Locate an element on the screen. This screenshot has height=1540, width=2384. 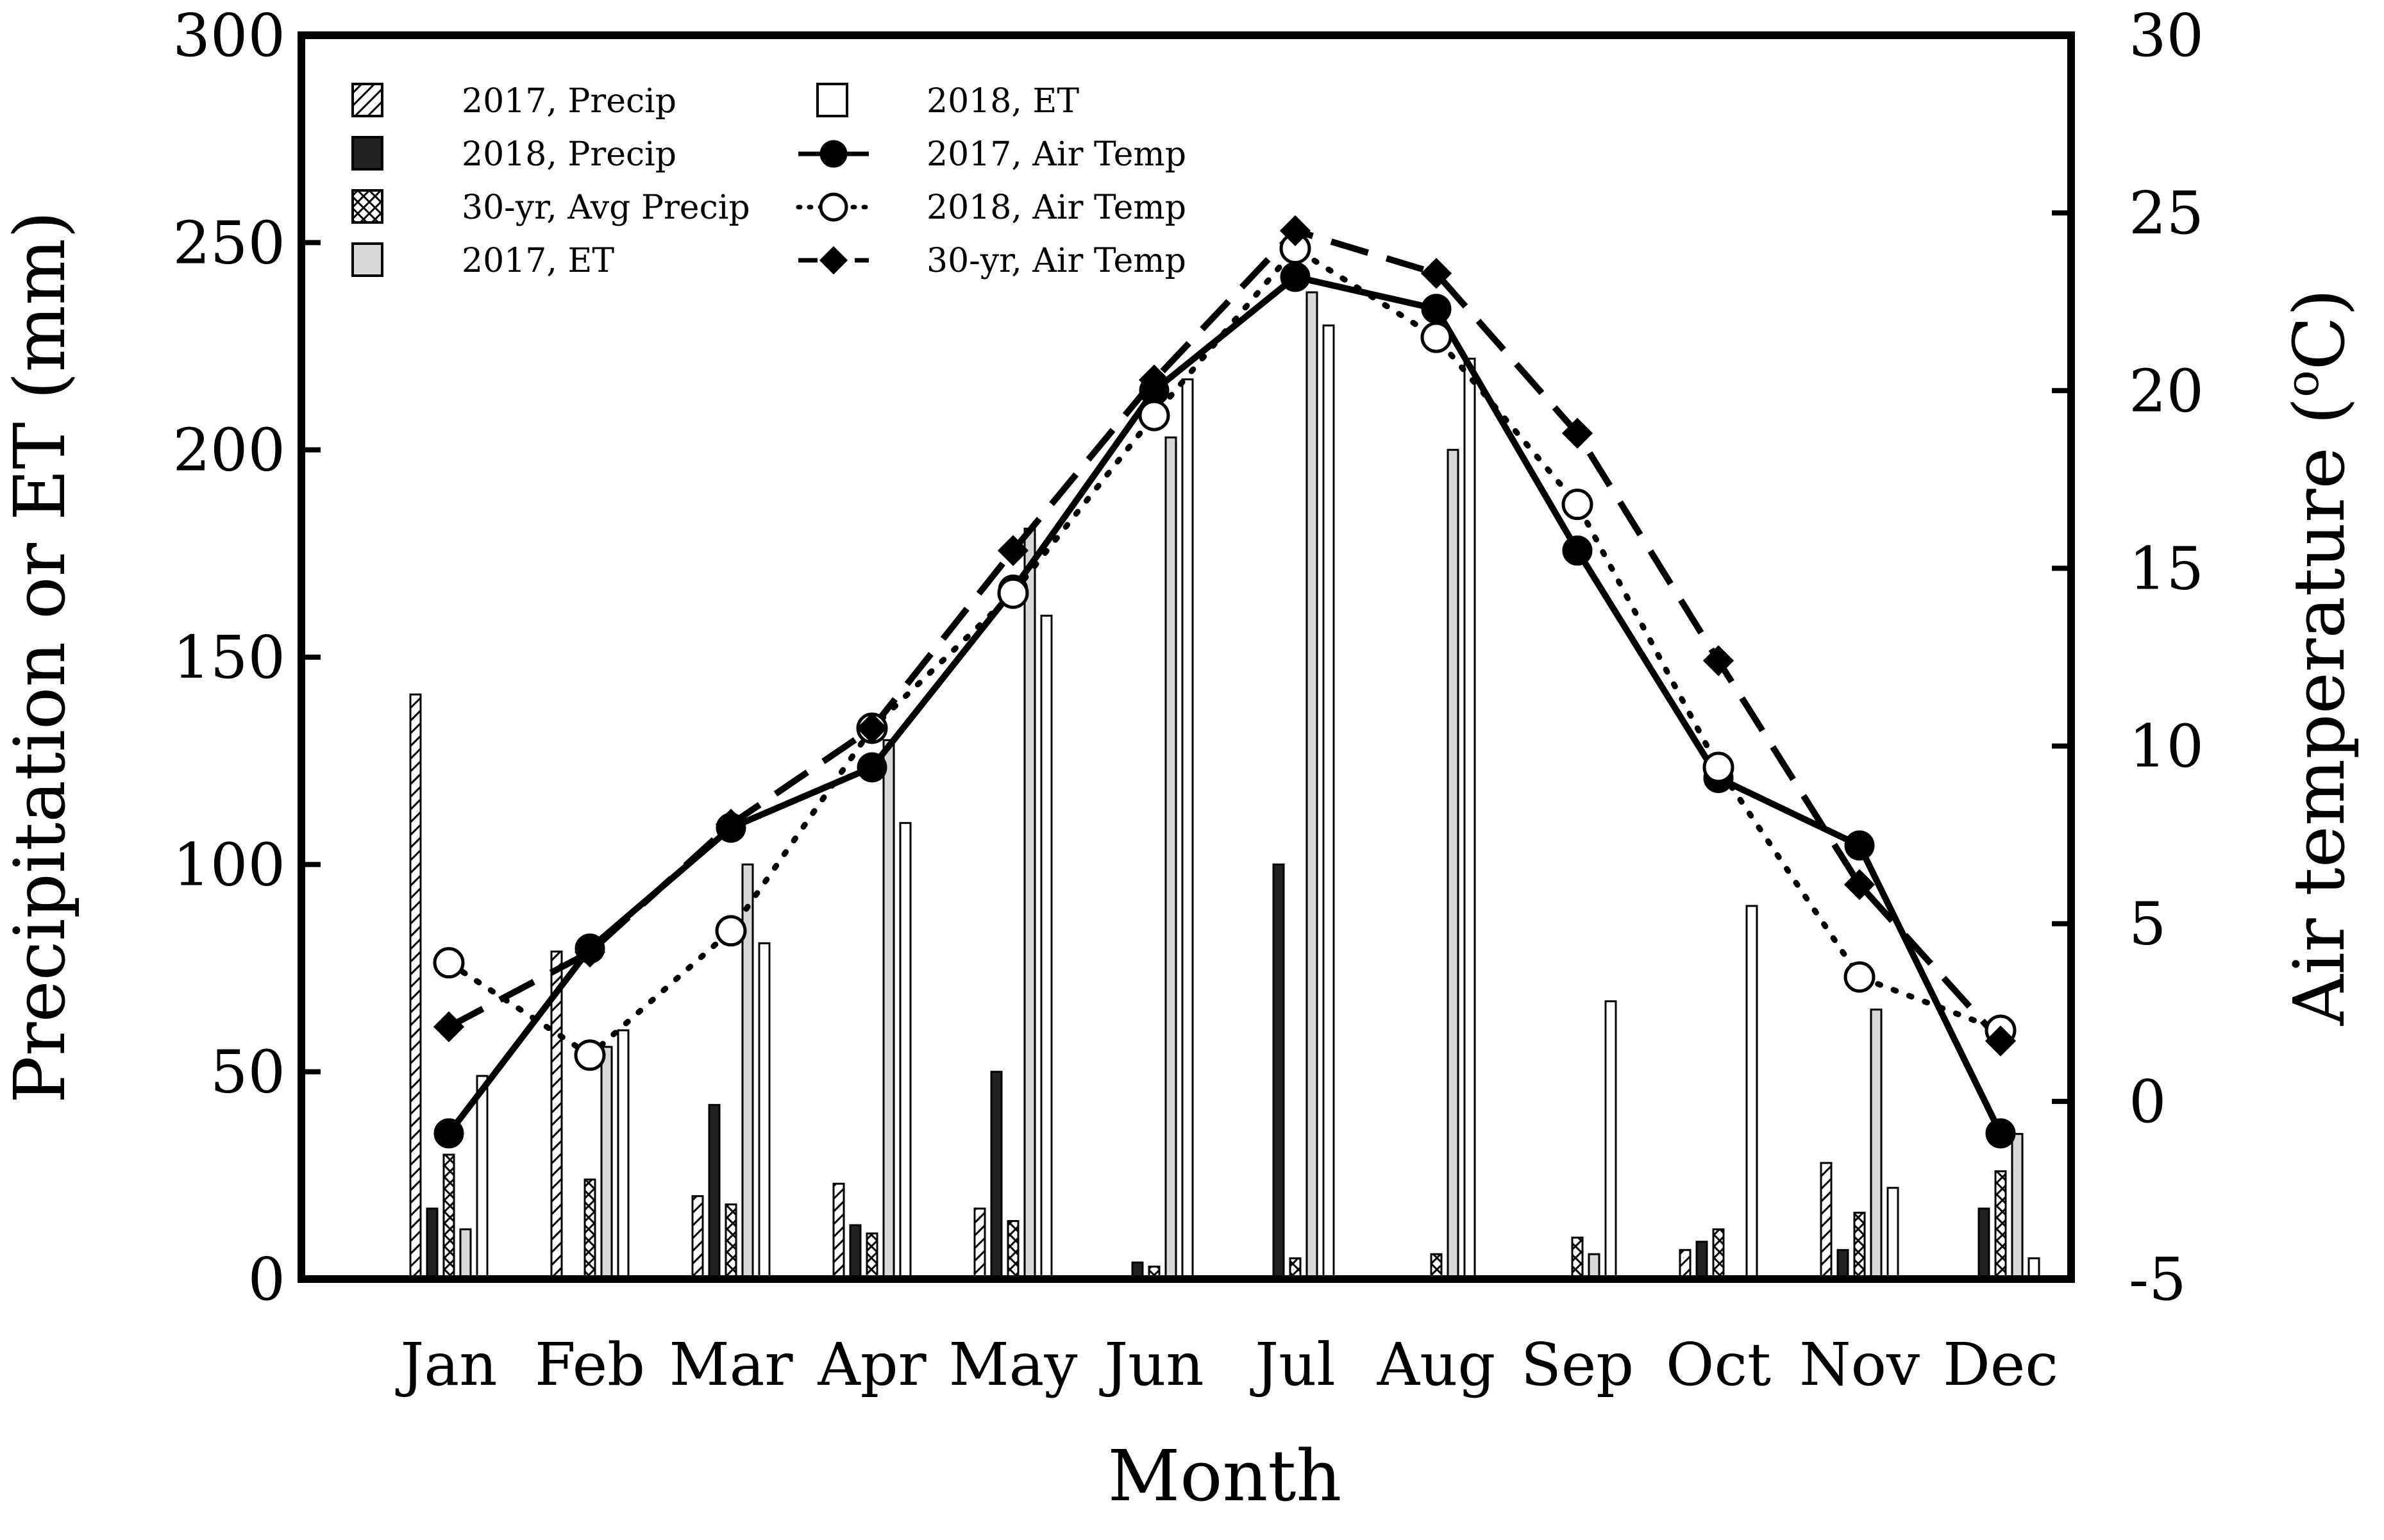
point-2018-air-temp-jun is located at coordinates (1154, 415).